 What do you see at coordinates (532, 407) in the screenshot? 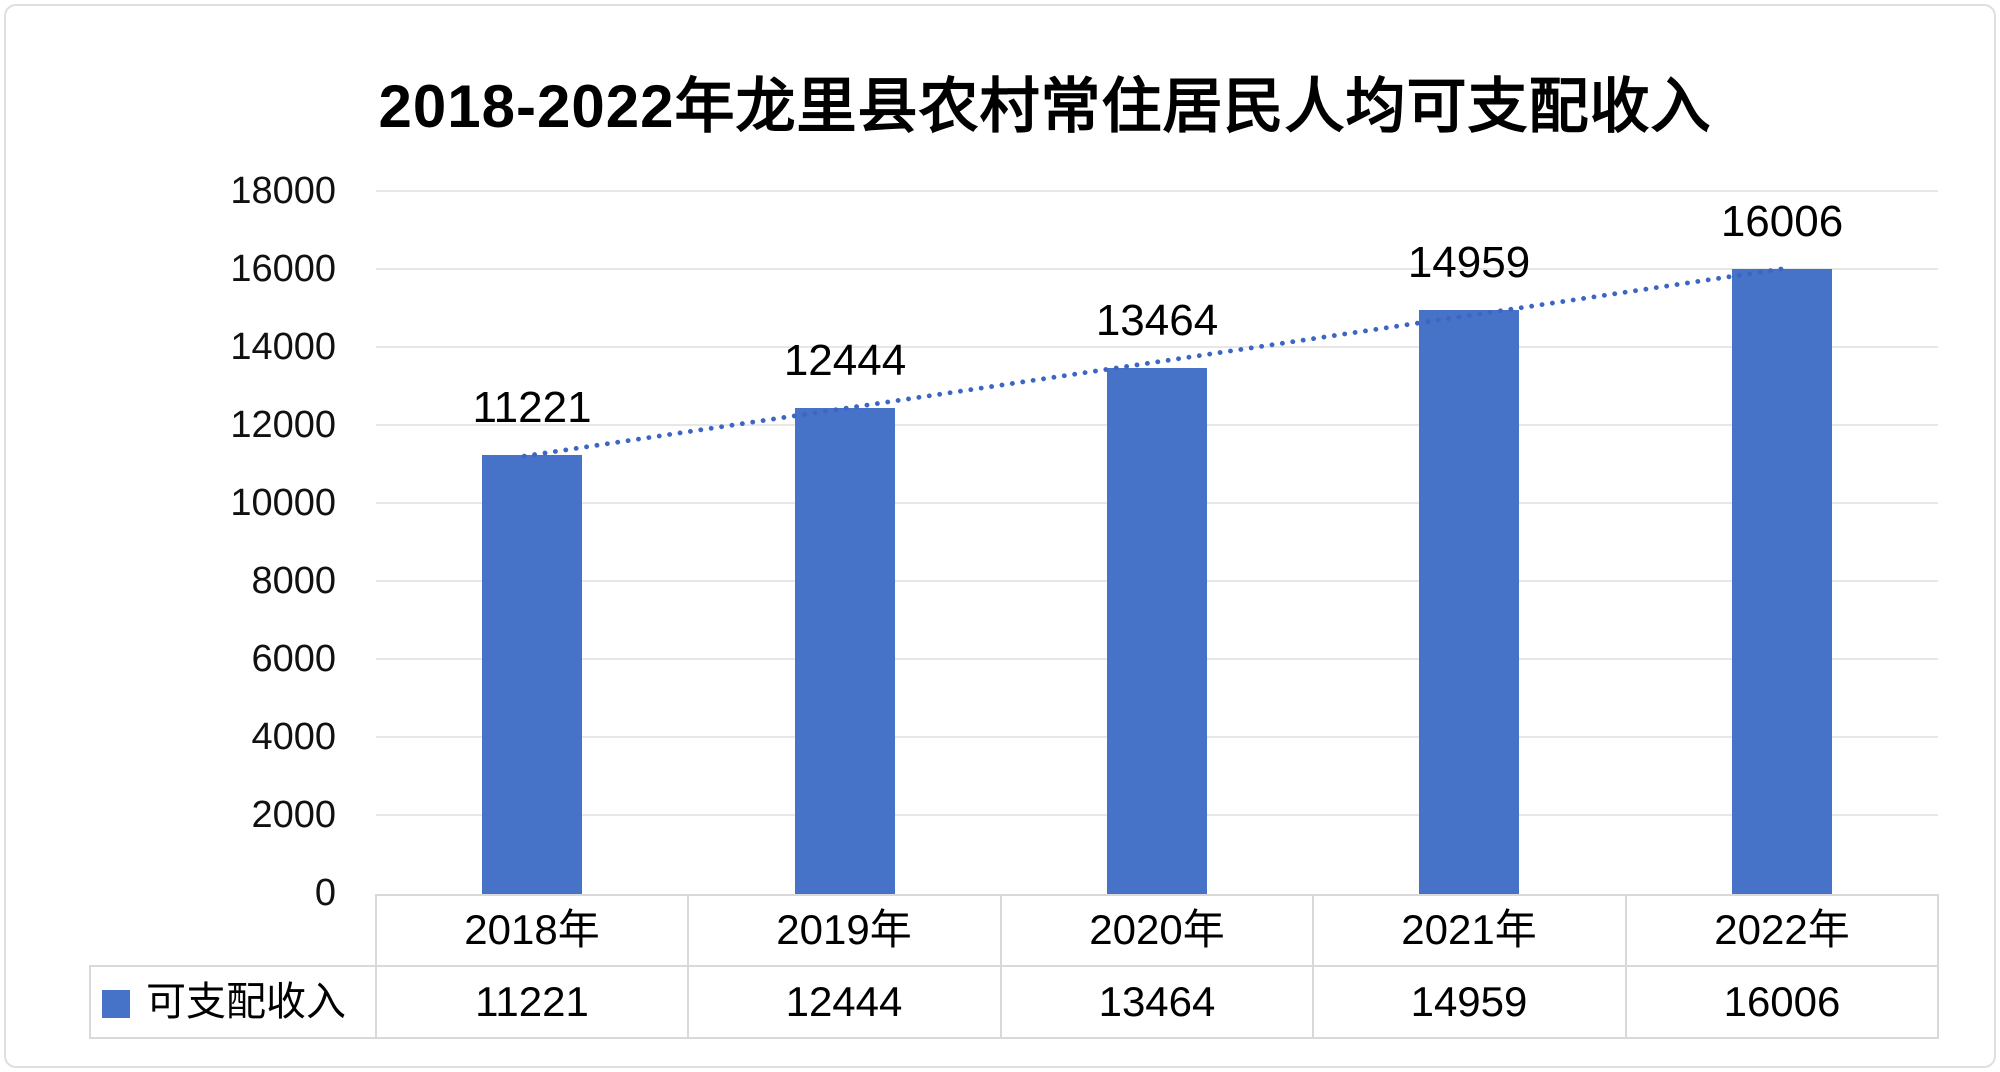
I see `bar-value-label: 11221` at bounding box center [532, 407].